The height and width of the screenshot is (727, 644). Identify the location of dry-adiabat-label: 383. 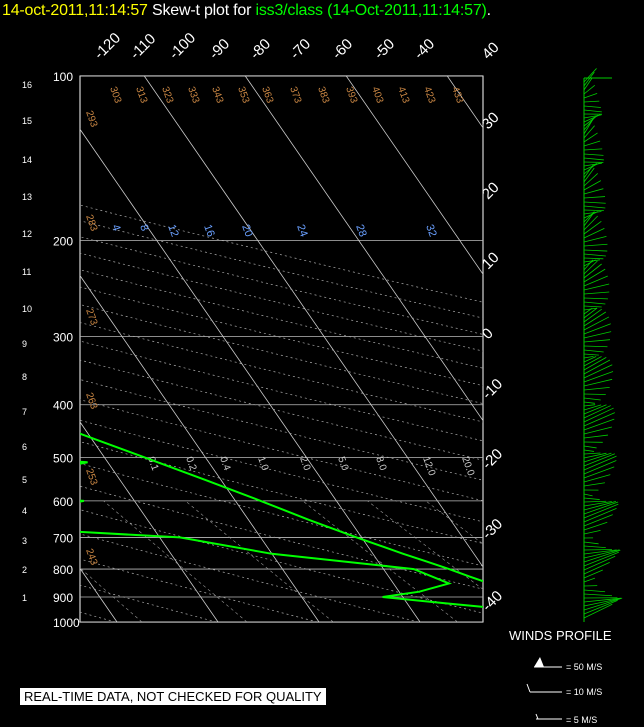
(323, 95).